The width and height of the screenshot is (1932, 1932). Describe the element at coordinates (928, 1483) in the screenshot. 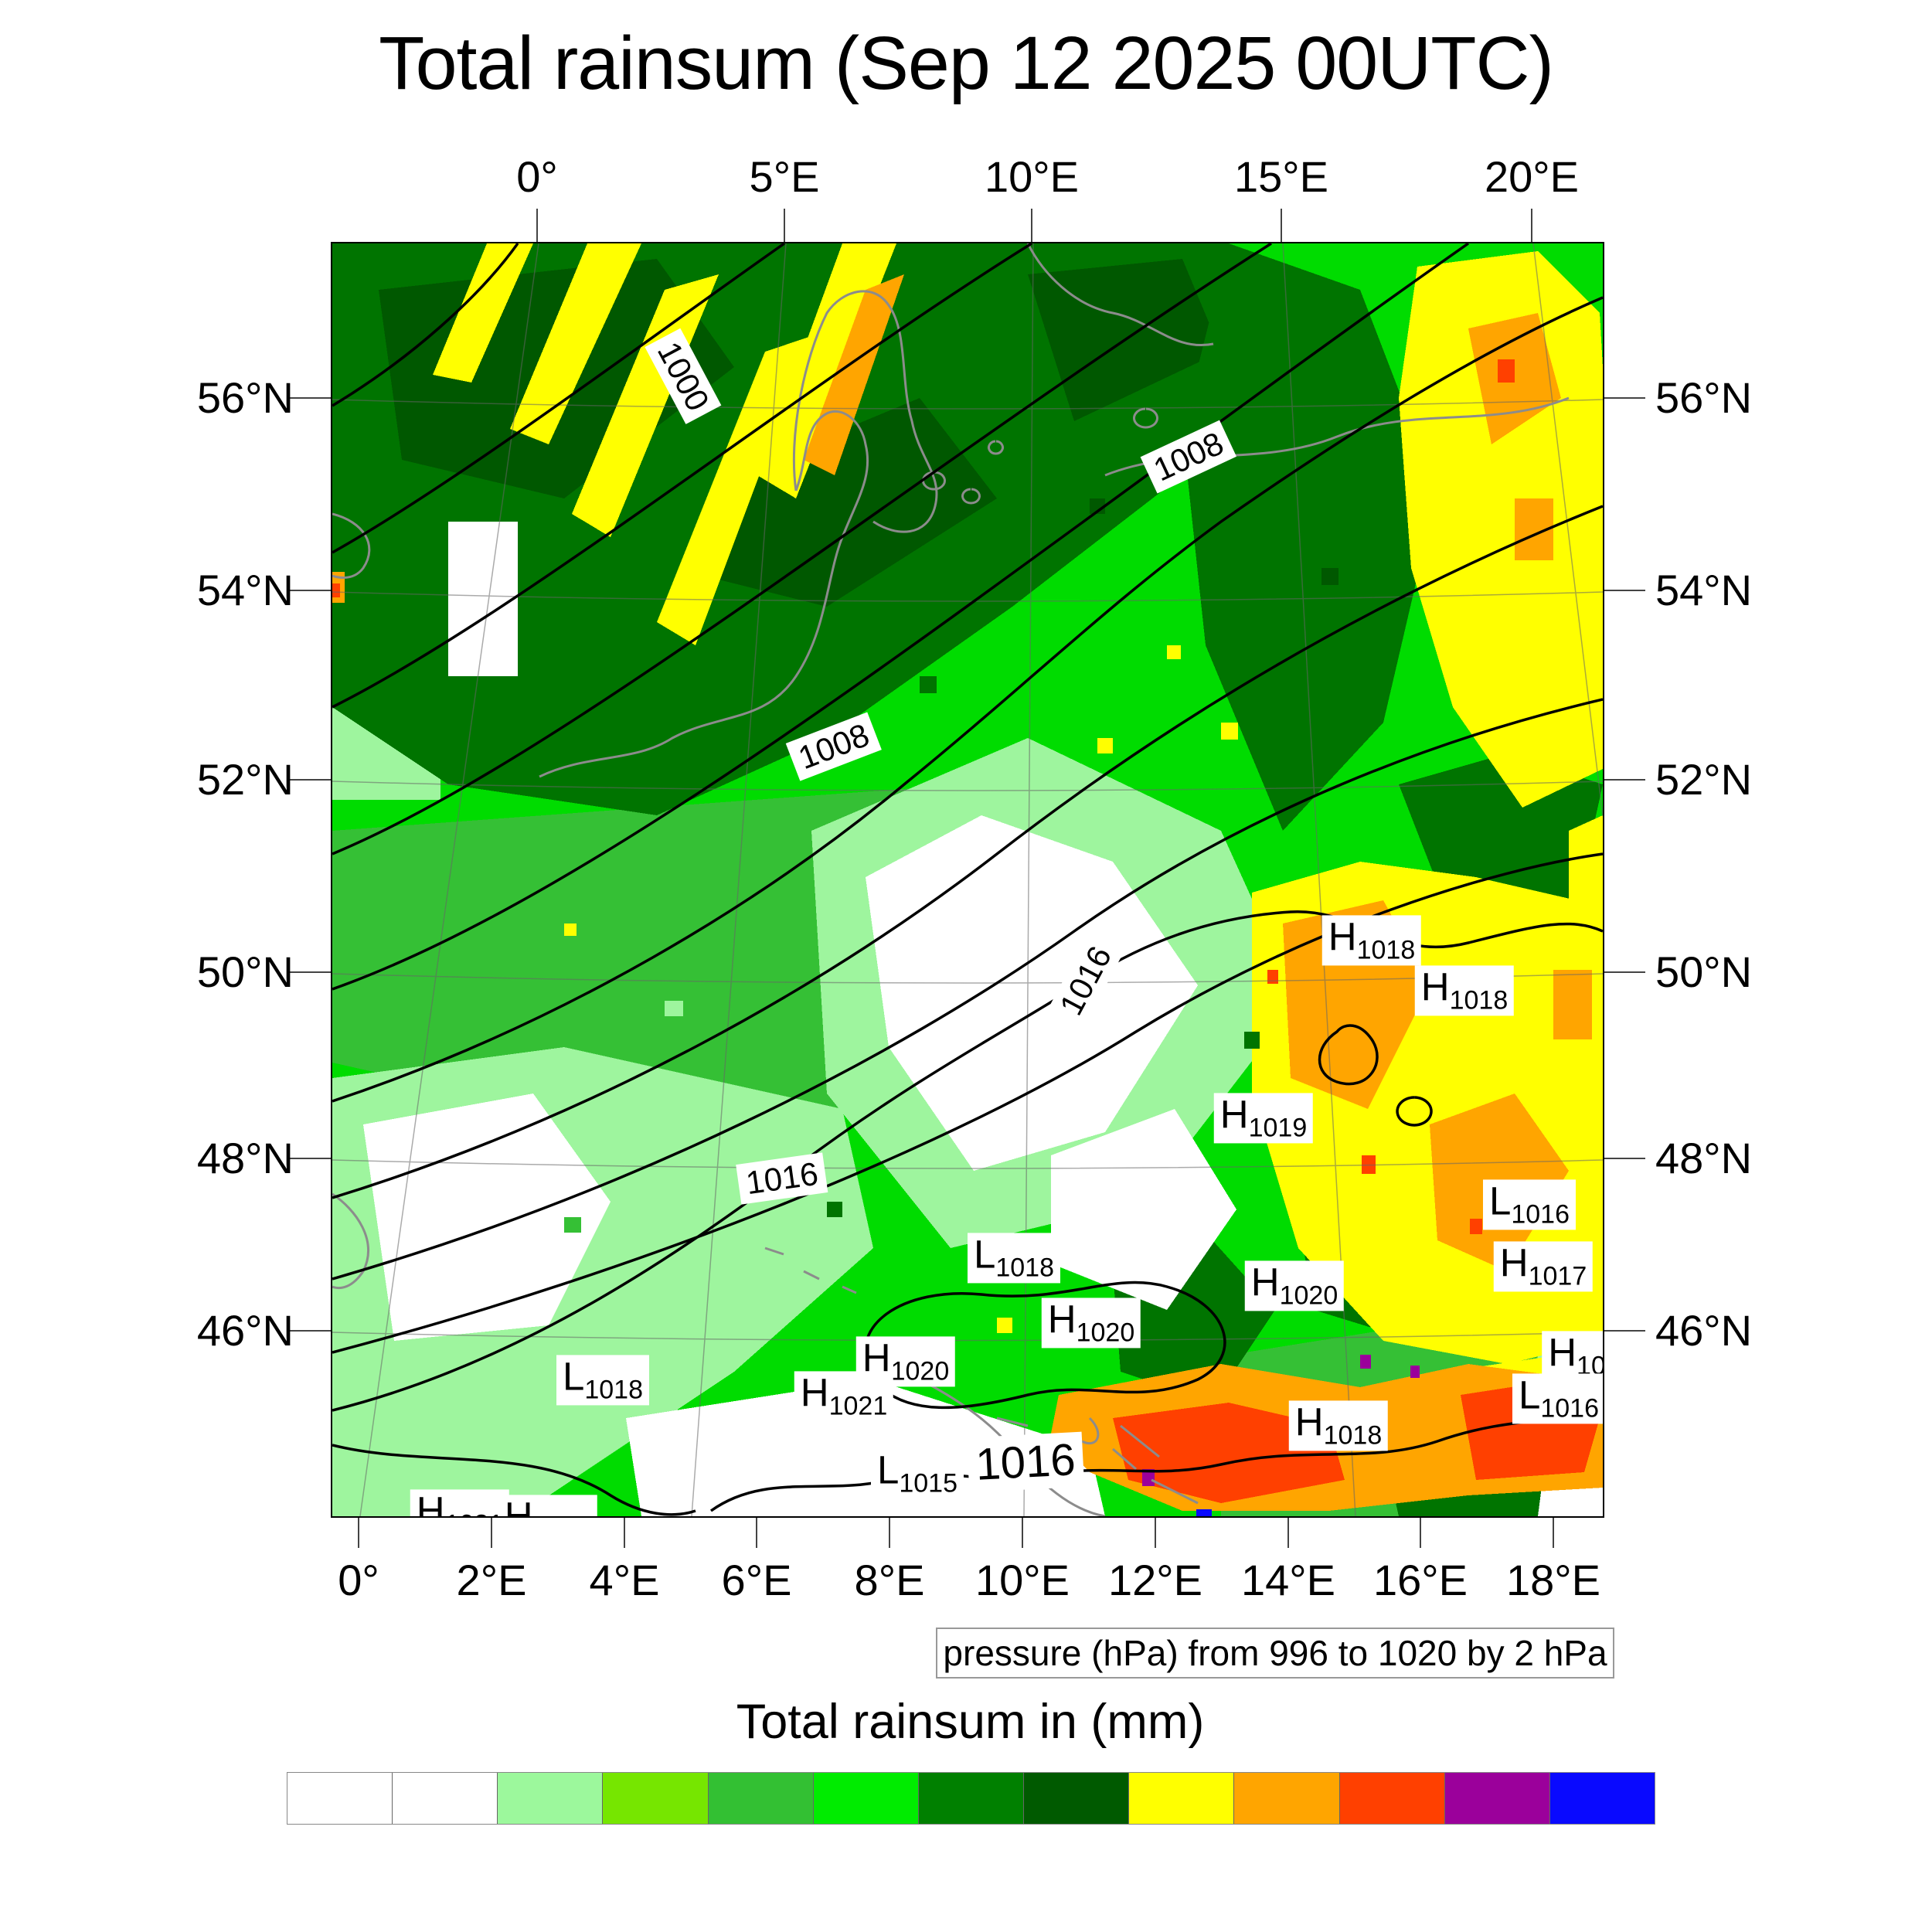

I see `pressure-center-value: 1015` at that location.